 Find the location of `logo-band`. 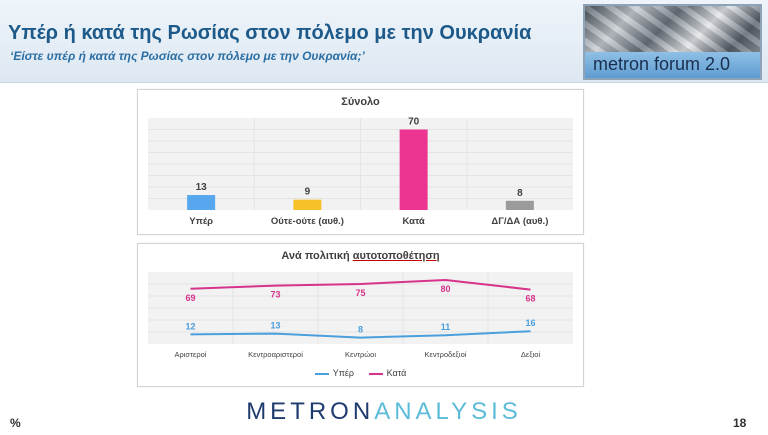

logo-band is located at coordinates (672, 65).